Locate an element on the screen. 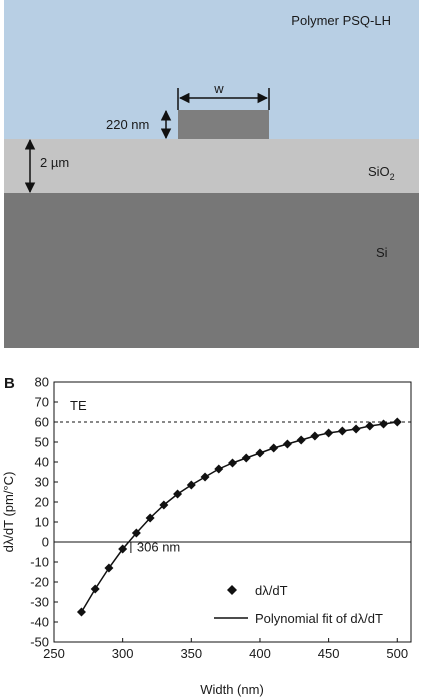  y-tick-label: 30 is located at coordinates (42, 482).